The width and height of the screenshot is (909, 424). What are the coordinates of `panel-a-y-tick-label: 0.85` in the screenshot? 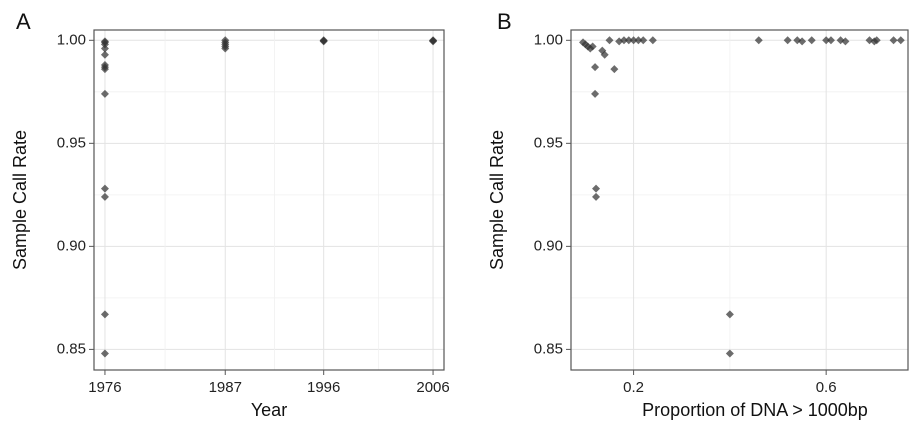 It's located at (71, 348).